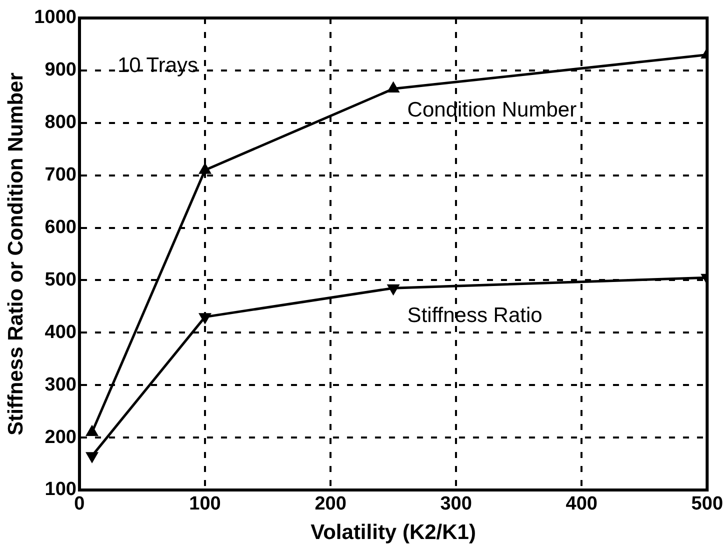 This screenshot has height=550, width=726. What do you see at coordinates (55, 17) in the screenshot?
I see `y-tick-label: 1000` at bounding box center [55, 17].